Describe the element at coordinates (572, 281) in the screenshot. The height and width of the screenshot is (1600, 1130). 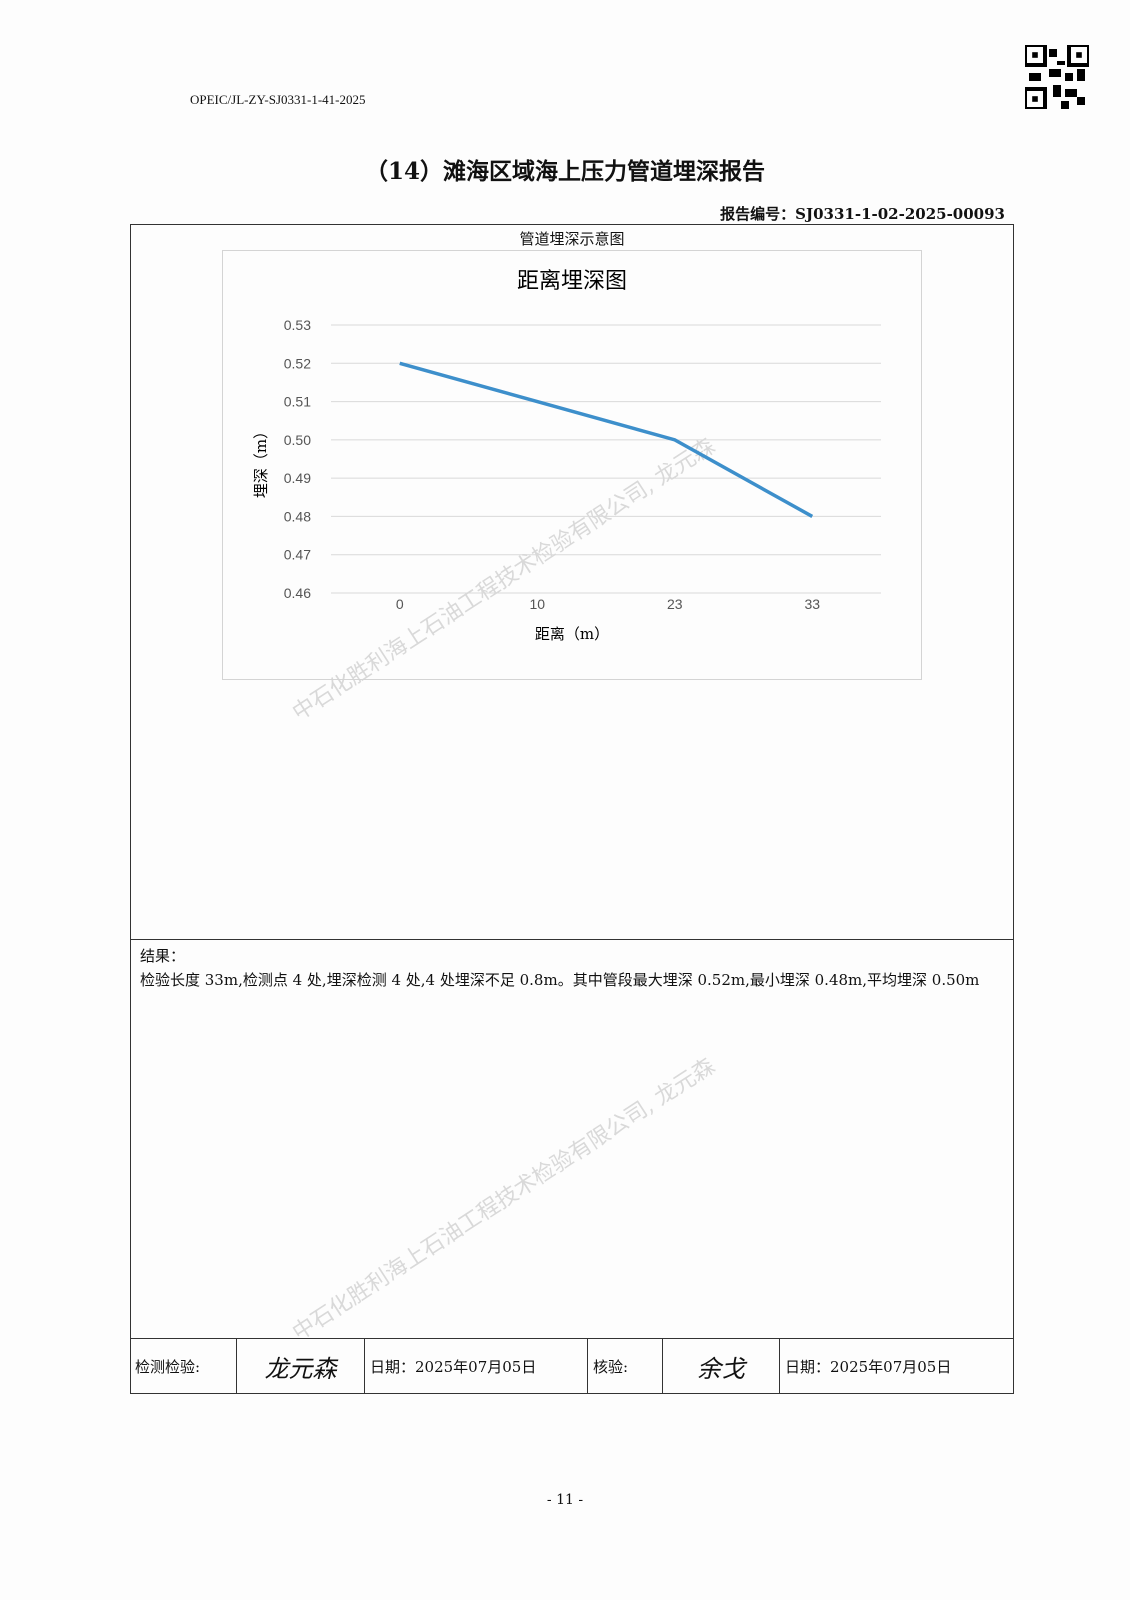
I see `chart-title: 距离埋深图` at that location.